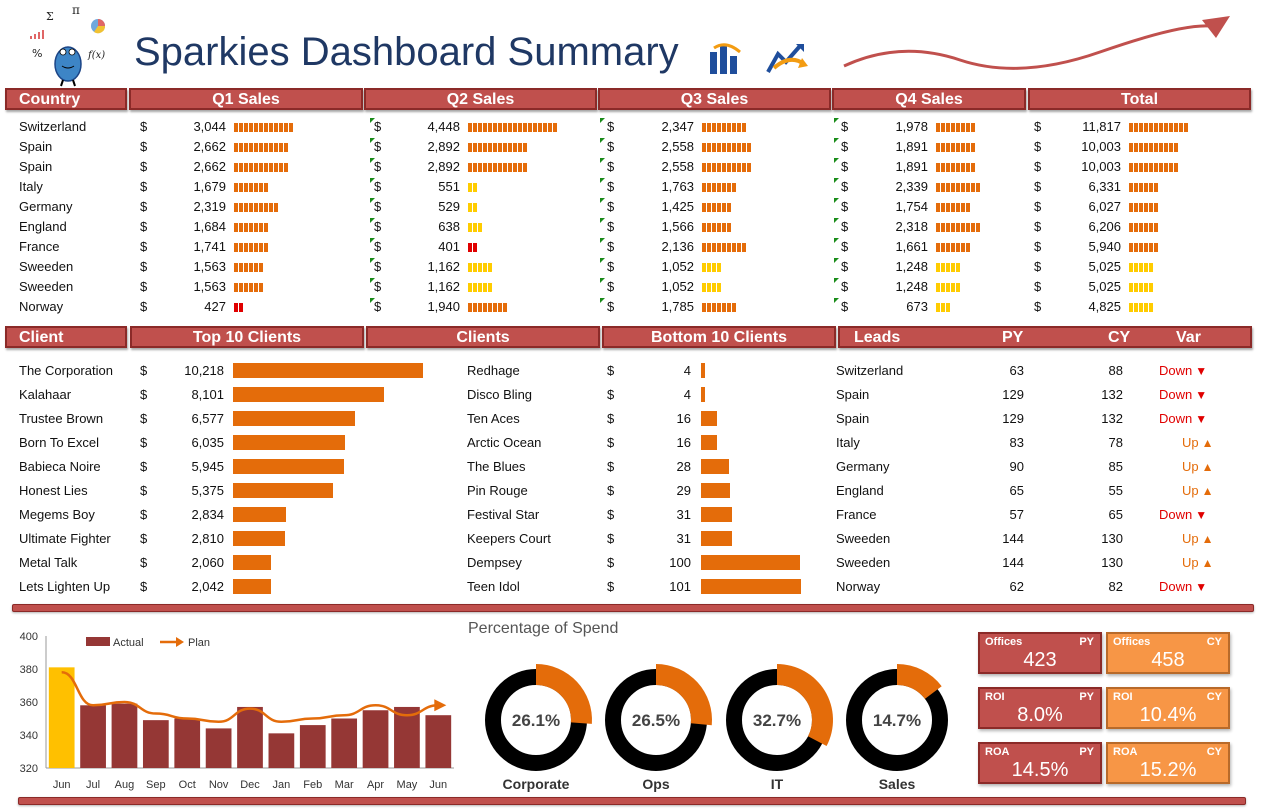 Image resolution: width=1264 pixels, height=810 pixels. Describe the element at coordinates (726, 59) in the screenshot. I see `bar-chart-icon` at that location.